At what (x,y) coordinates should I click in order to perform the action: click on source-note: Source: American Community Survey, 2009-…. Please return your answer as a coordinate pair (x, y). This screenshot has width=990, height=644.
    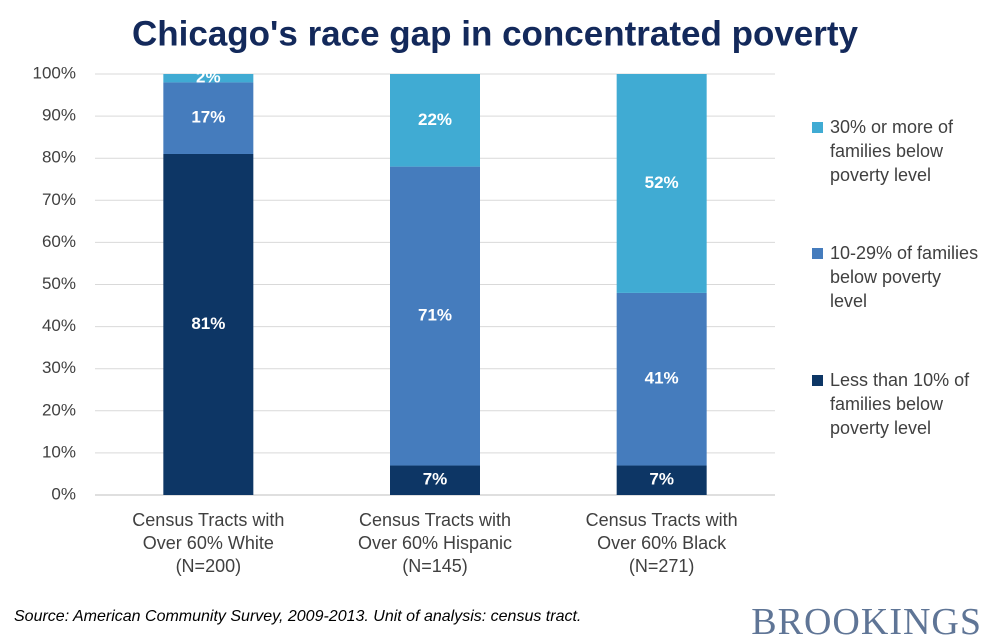
    Looking at the image, I should click on (298, 616).